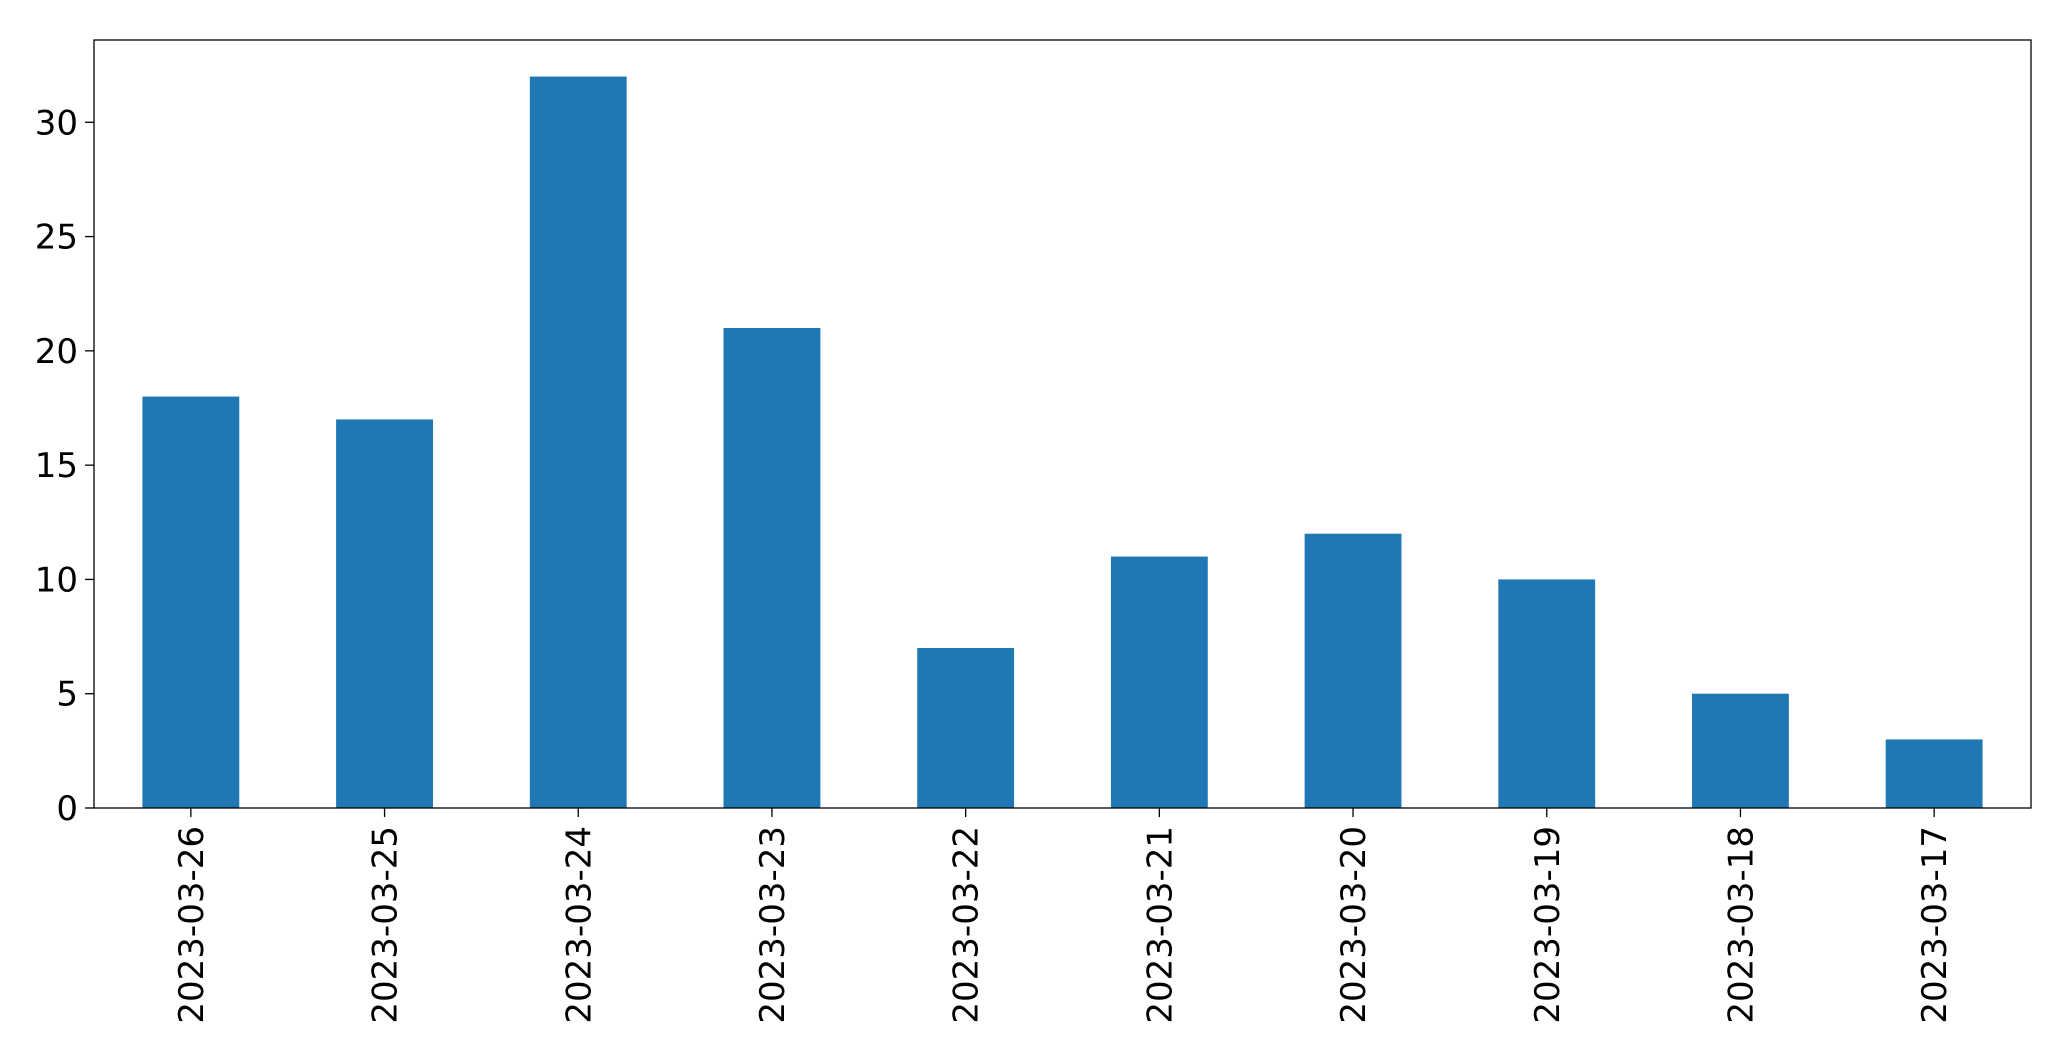 This screenshot has height=1061, width=2071. What do you see at coordinates (773, 925) in the screenshot?
I see `x-tick-label: 2023-03-23` at bounding box center [773, 925].